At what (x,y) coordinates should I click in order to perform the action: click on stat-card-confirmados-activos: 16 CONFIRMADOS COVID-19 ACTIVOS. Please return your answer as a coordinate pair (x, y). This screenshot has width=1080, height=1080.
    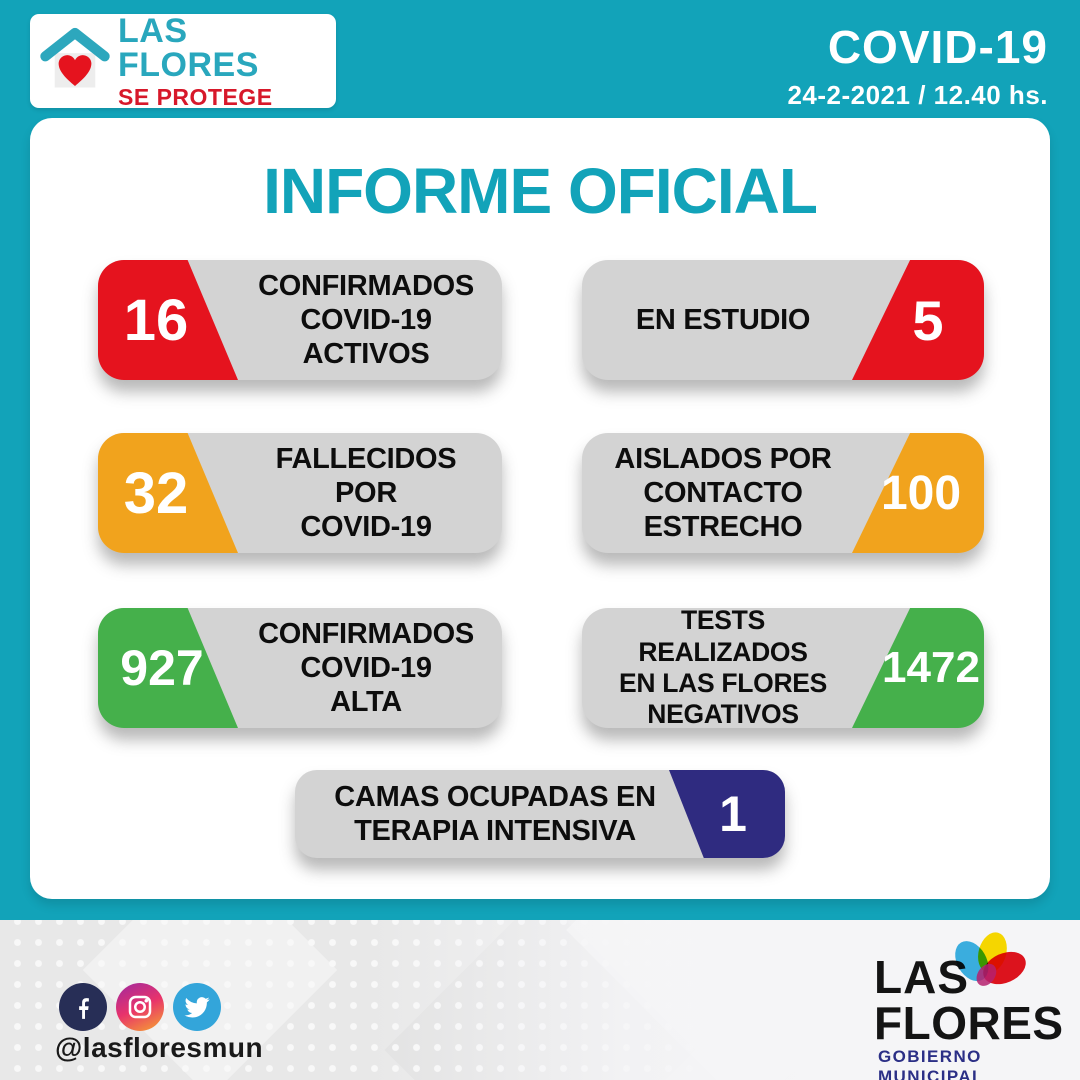
    Looking at the image, I should click on (300, 320).